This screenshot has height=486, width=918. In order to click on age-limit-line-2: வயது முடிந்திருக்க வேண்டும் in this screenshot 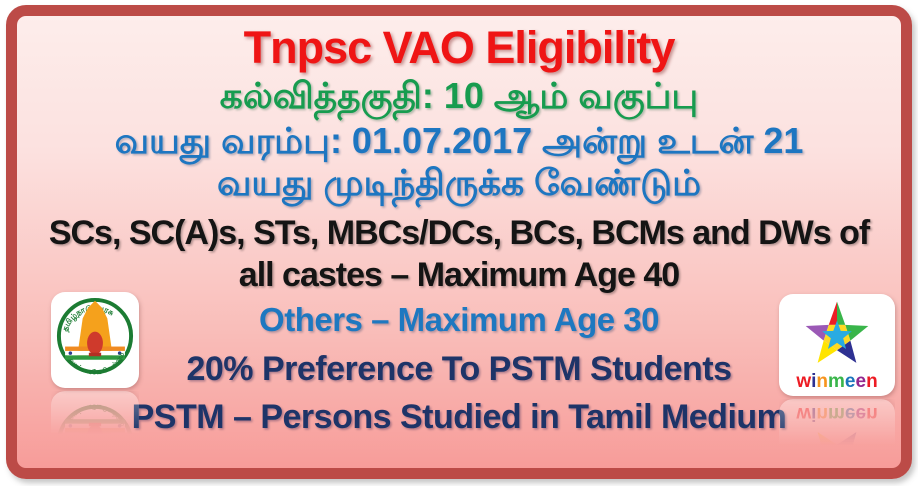, I will do `click(459, 182)`.